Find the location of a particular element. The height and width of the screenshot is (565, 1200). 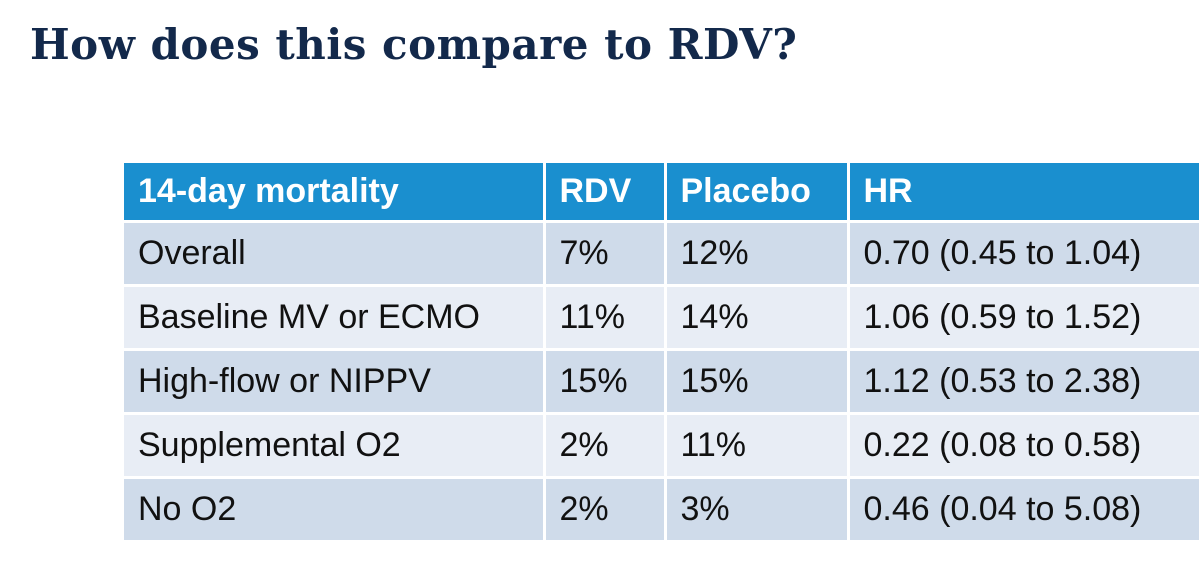

hr-value: 1.12 (0.53 to 2.38) is located at coordinates (1023, 382).